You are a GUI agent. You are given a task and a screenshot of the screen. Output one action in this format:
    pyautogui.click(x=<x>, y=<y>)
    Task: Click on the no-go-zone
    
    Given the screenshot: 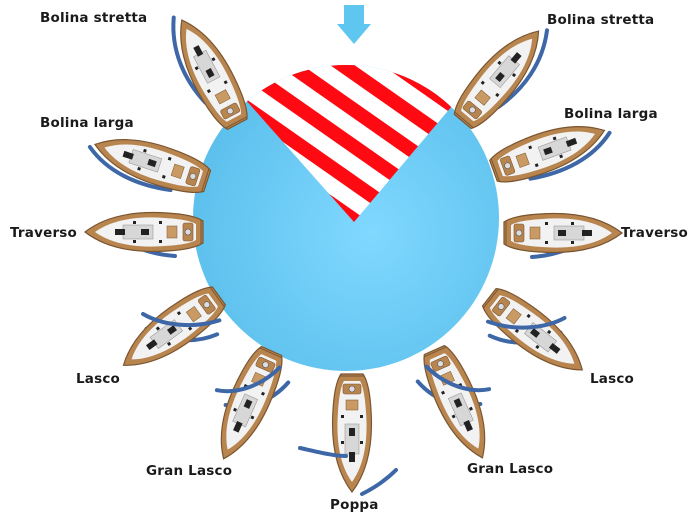 What is the action you would take?
    pyautogui.click(x=351, y=143)
    